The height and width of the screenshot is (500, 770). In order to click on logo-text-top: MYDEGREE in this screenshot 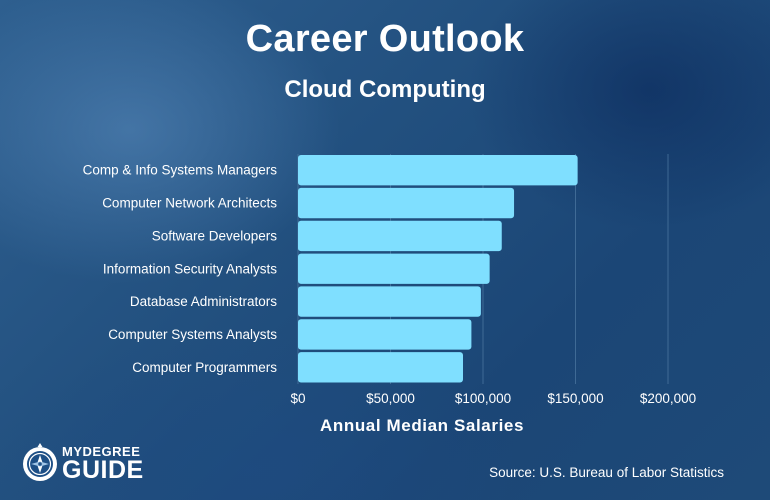, I will do `click(101, 451)`.